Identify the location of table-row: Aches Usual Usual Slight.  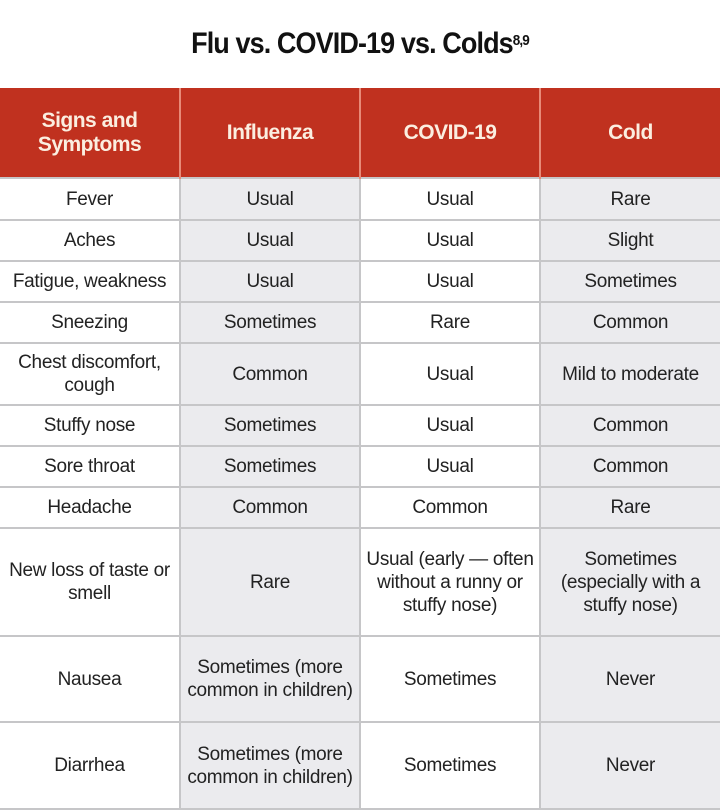
(360, 240).